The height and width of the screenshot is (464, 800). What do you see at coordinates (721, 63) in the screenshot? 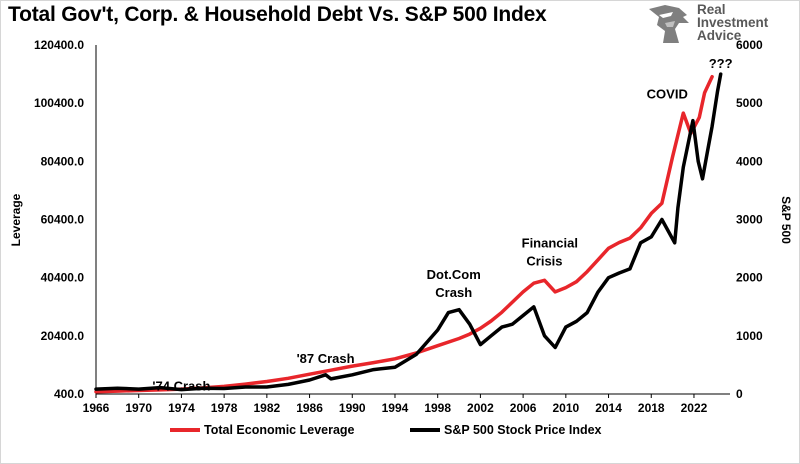
I see `chart-annotation: ???` at bounding box center [721, 63].